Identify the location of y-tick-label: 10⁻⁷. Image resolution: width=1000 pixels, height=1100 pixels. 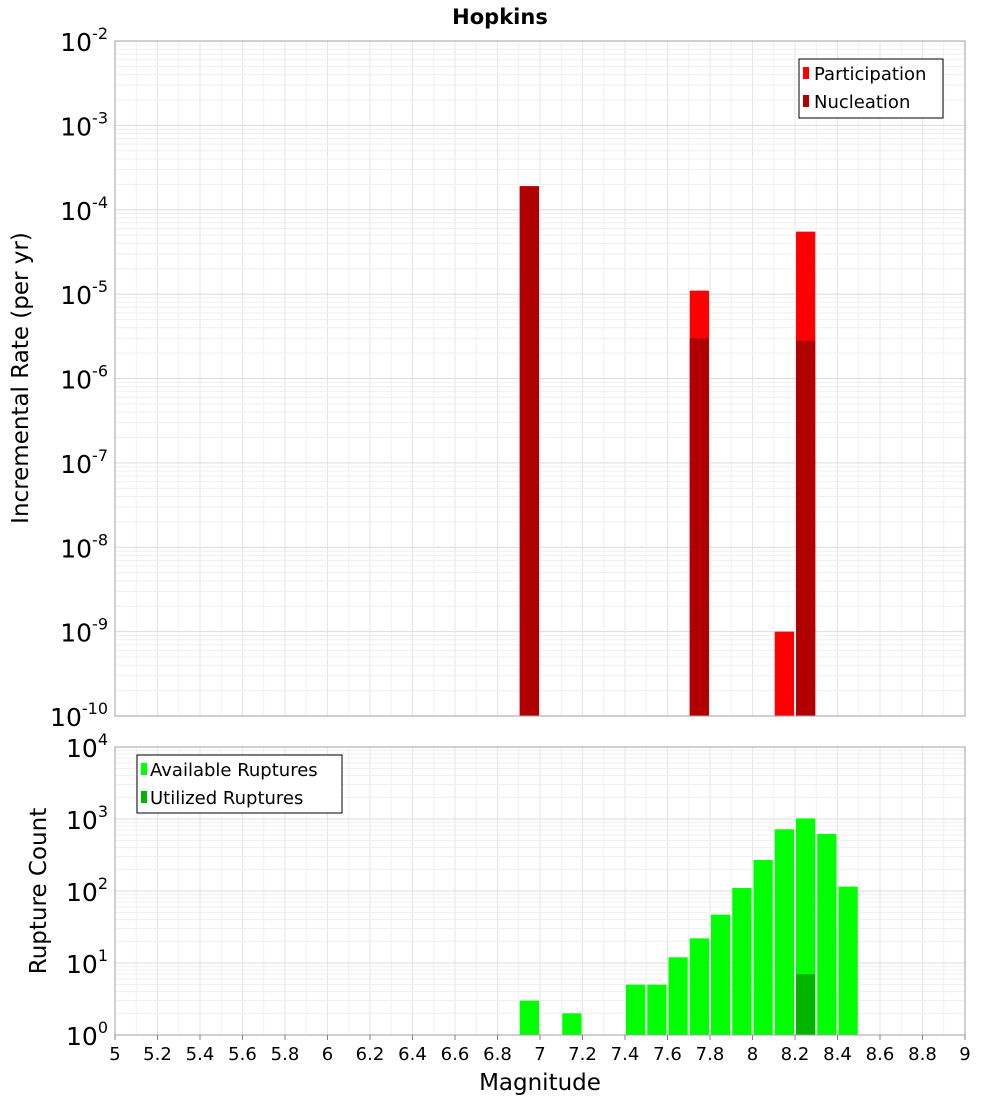
(84, 462).